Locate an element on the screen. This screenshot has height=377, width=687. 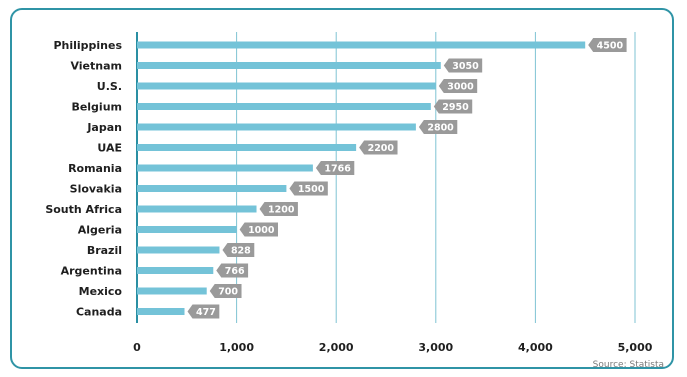
value-label: 828 is located at coordinates (238, 250).